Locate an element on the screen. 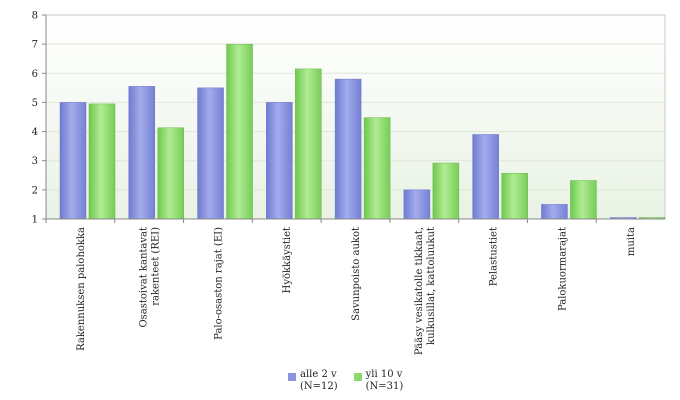  y-axis: 1 2 3 4 5 6 7 8 is located at coordinates (39, 118).